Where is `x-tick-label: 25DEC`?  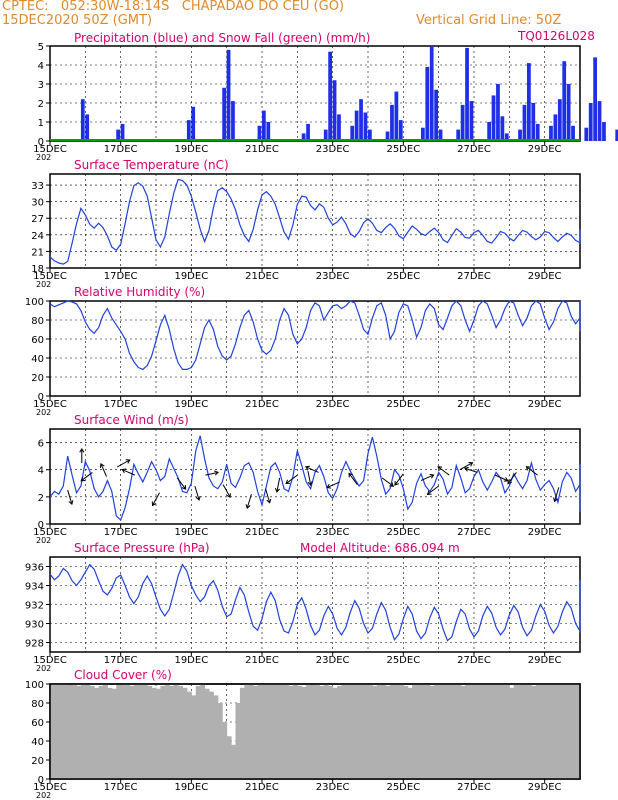
x-tick-label: 25DEC is located at coordinates (403, 276).